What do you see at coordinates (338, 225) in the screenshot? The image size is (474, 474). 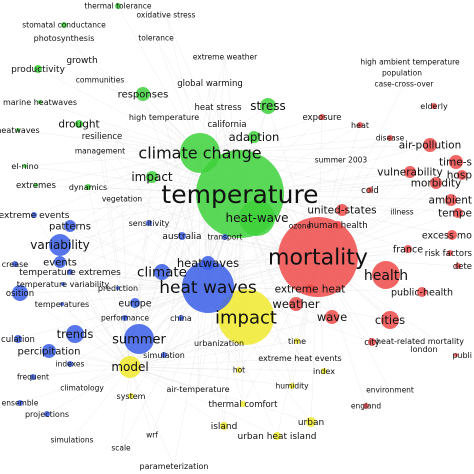 I see `node-human-health` at bounding box center [338, 225].